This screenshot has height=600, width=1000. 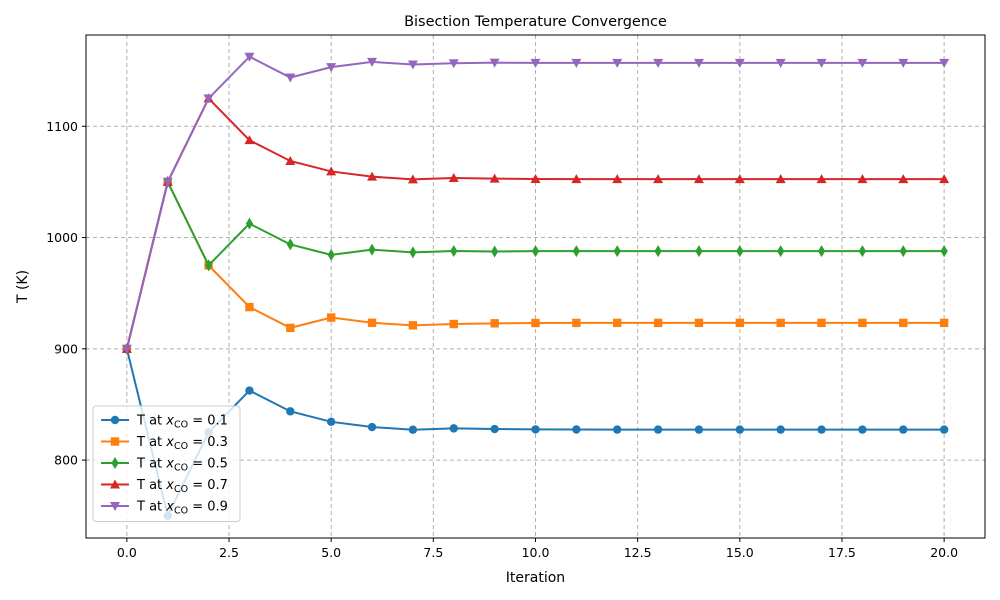 I want to click on legend-label: T at xCO = 0.9, so click(x=182, y=508).